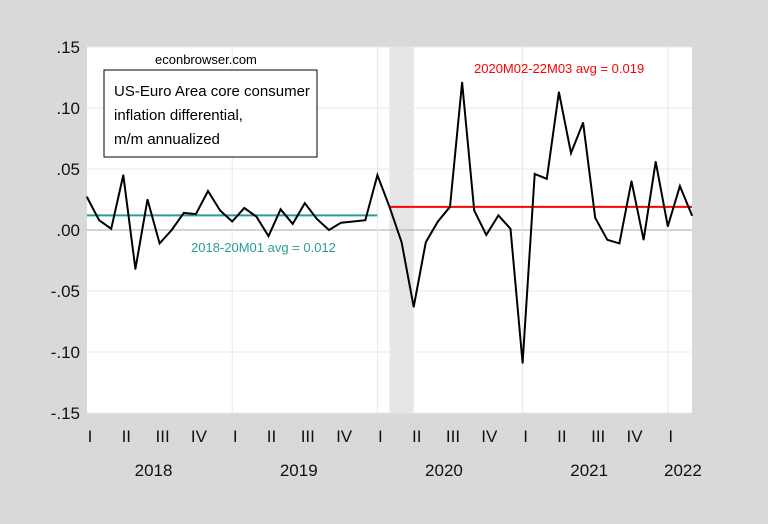 This screenshot has width=768, height=524. What do you see at coordinates (65, 352) in the screenshot?
I see `y-tick-label: -.10` at bounding box center [65, 352].